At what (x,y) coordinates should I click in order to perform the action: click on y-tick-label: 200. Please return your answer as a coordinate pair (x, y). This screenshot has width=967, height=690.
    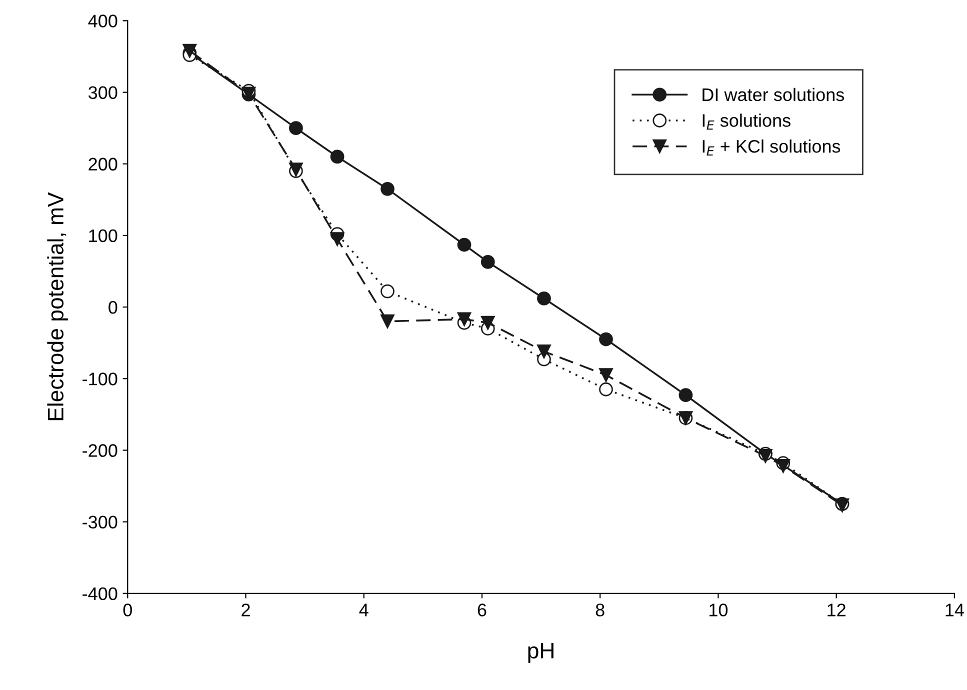
    Looking at the image, I should click on (103, 164).